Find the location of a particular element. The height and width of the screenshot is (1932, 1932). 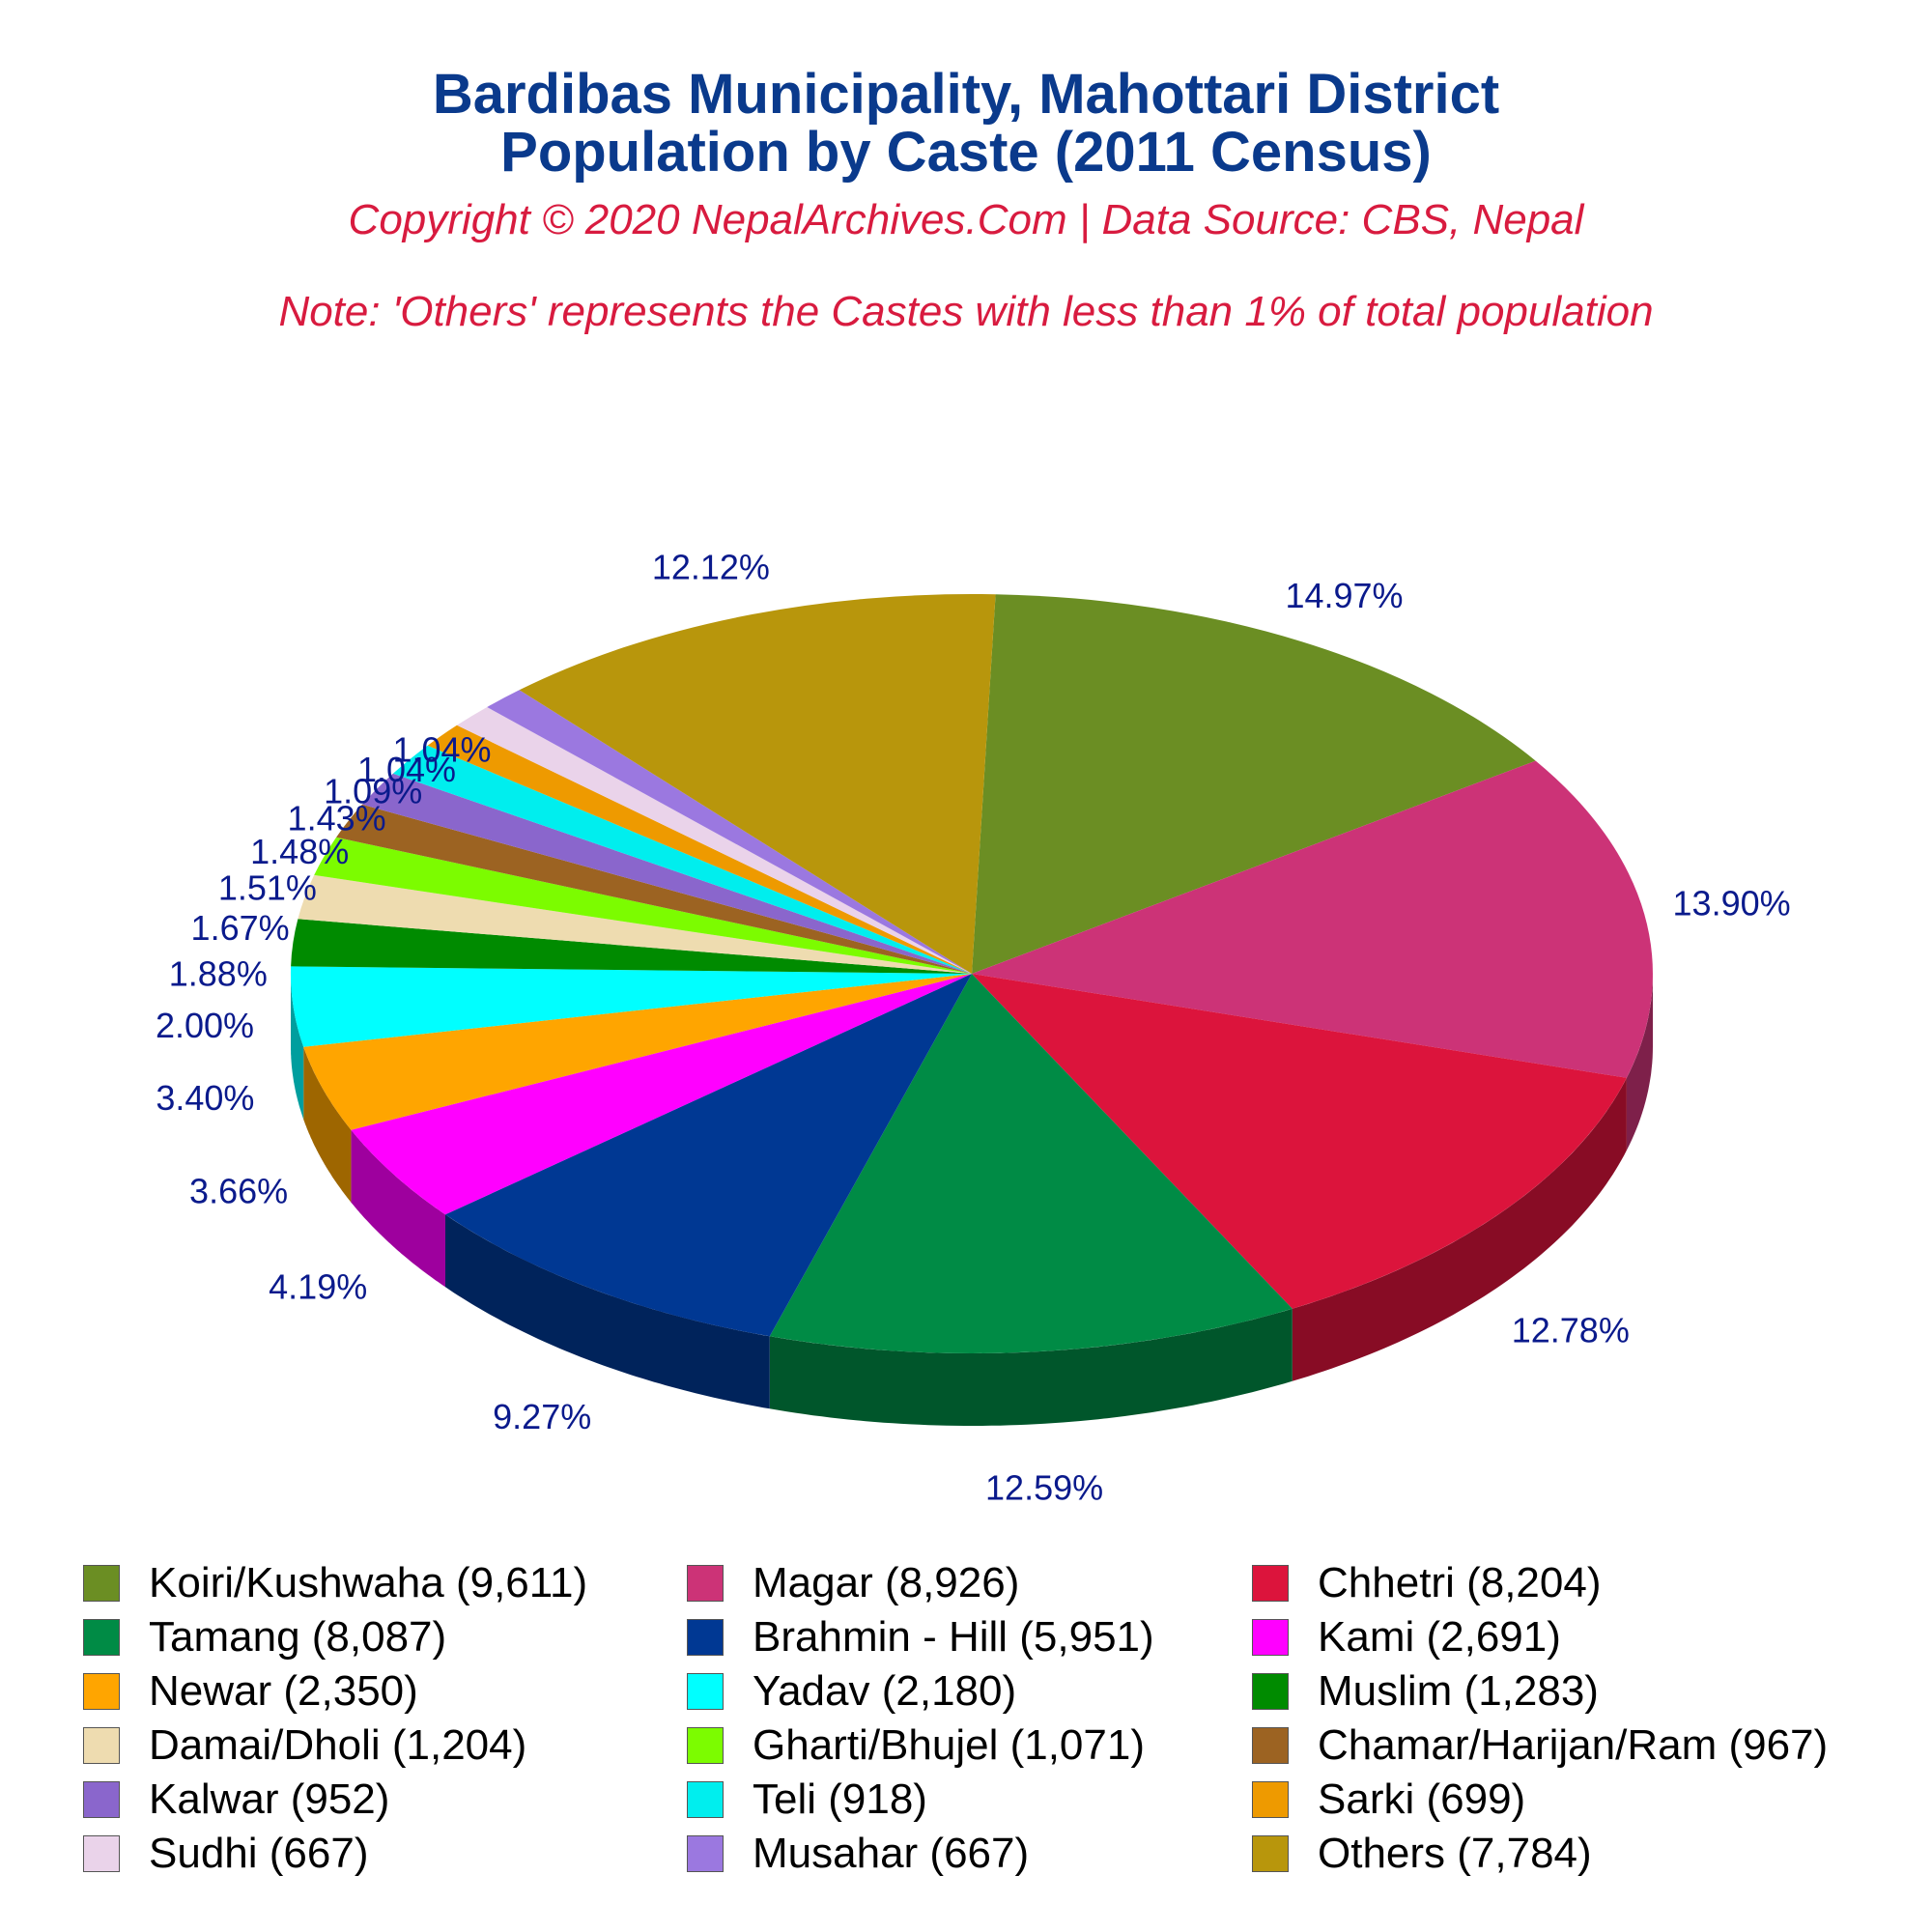

pie-slice-yadav is located at coordinates (631, 1006).